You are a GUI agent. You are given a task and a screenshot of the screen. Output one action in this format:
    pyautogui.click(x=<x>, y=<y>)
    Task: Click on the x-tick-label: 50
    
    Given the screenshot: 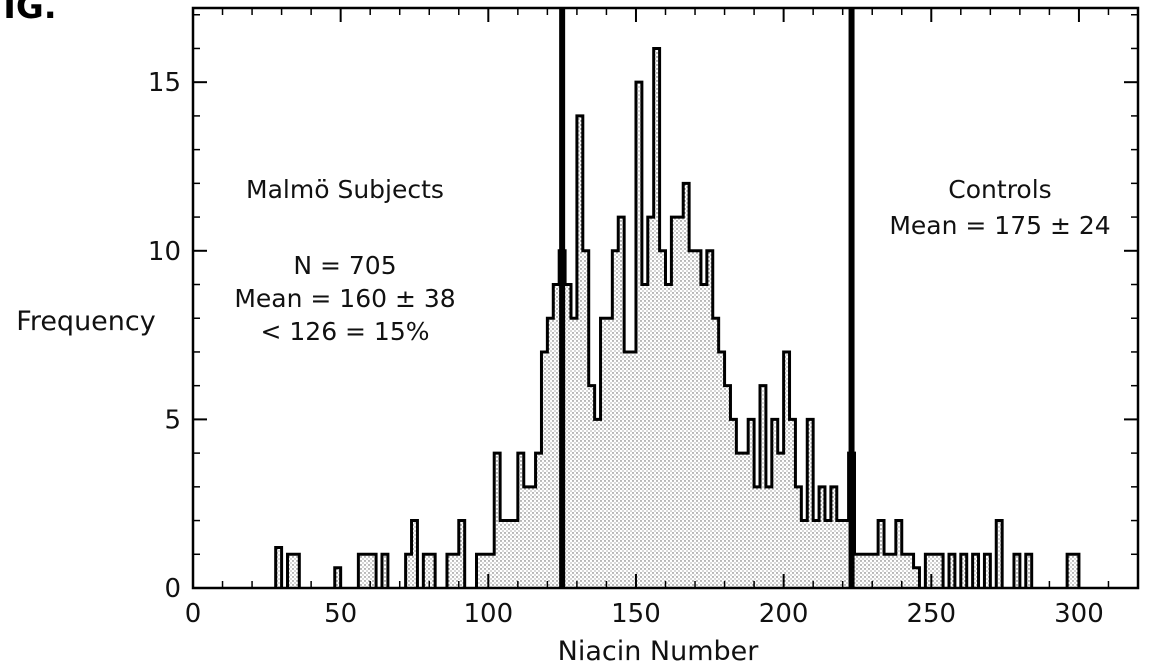 What is the action you would take?
    pyautogui.click(x=340, y=614)
    